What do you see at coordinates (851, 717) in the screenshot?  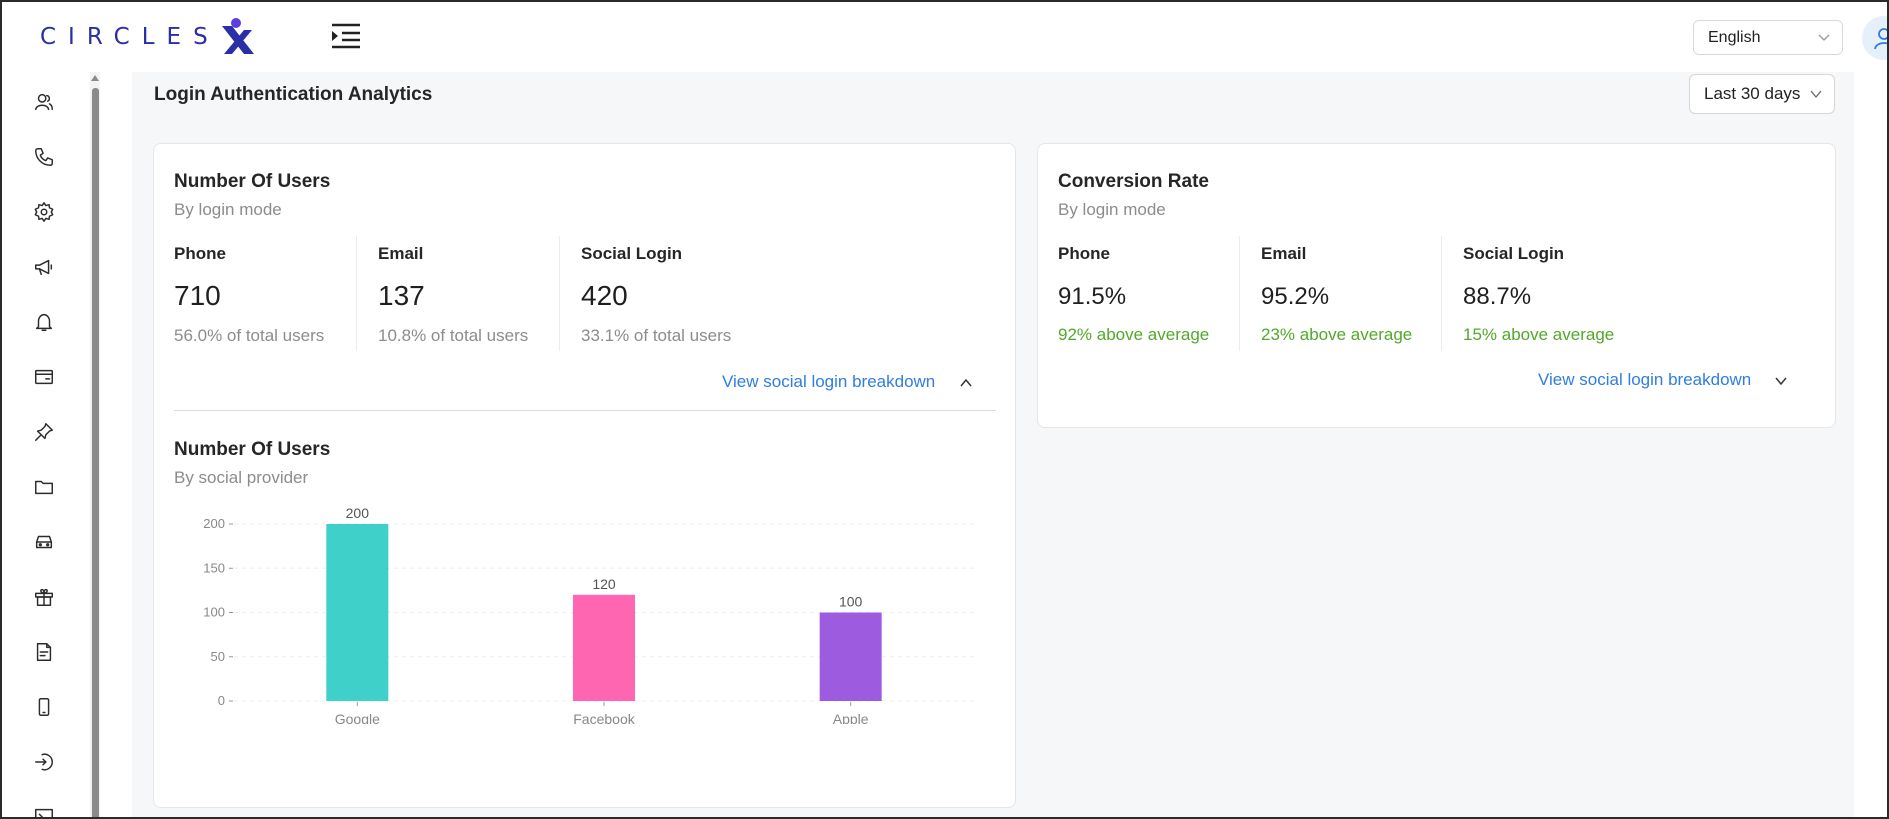 I see `x-tick-label: Apple` at bounding box center [851, 717].